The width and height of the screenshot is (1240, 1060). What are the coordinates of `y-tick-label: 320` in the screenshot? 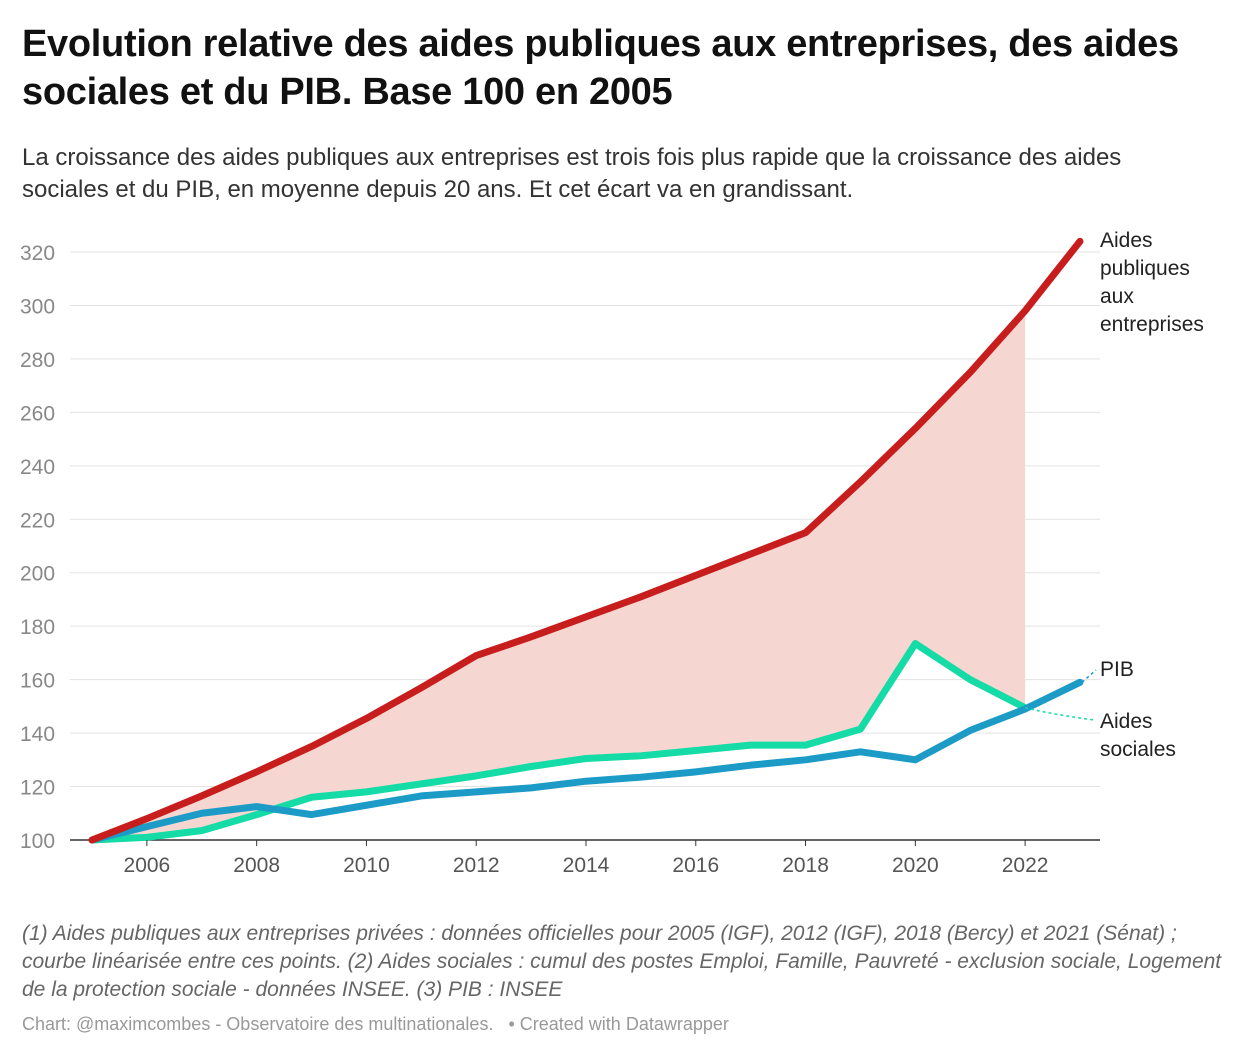 It's located at (37, 253).